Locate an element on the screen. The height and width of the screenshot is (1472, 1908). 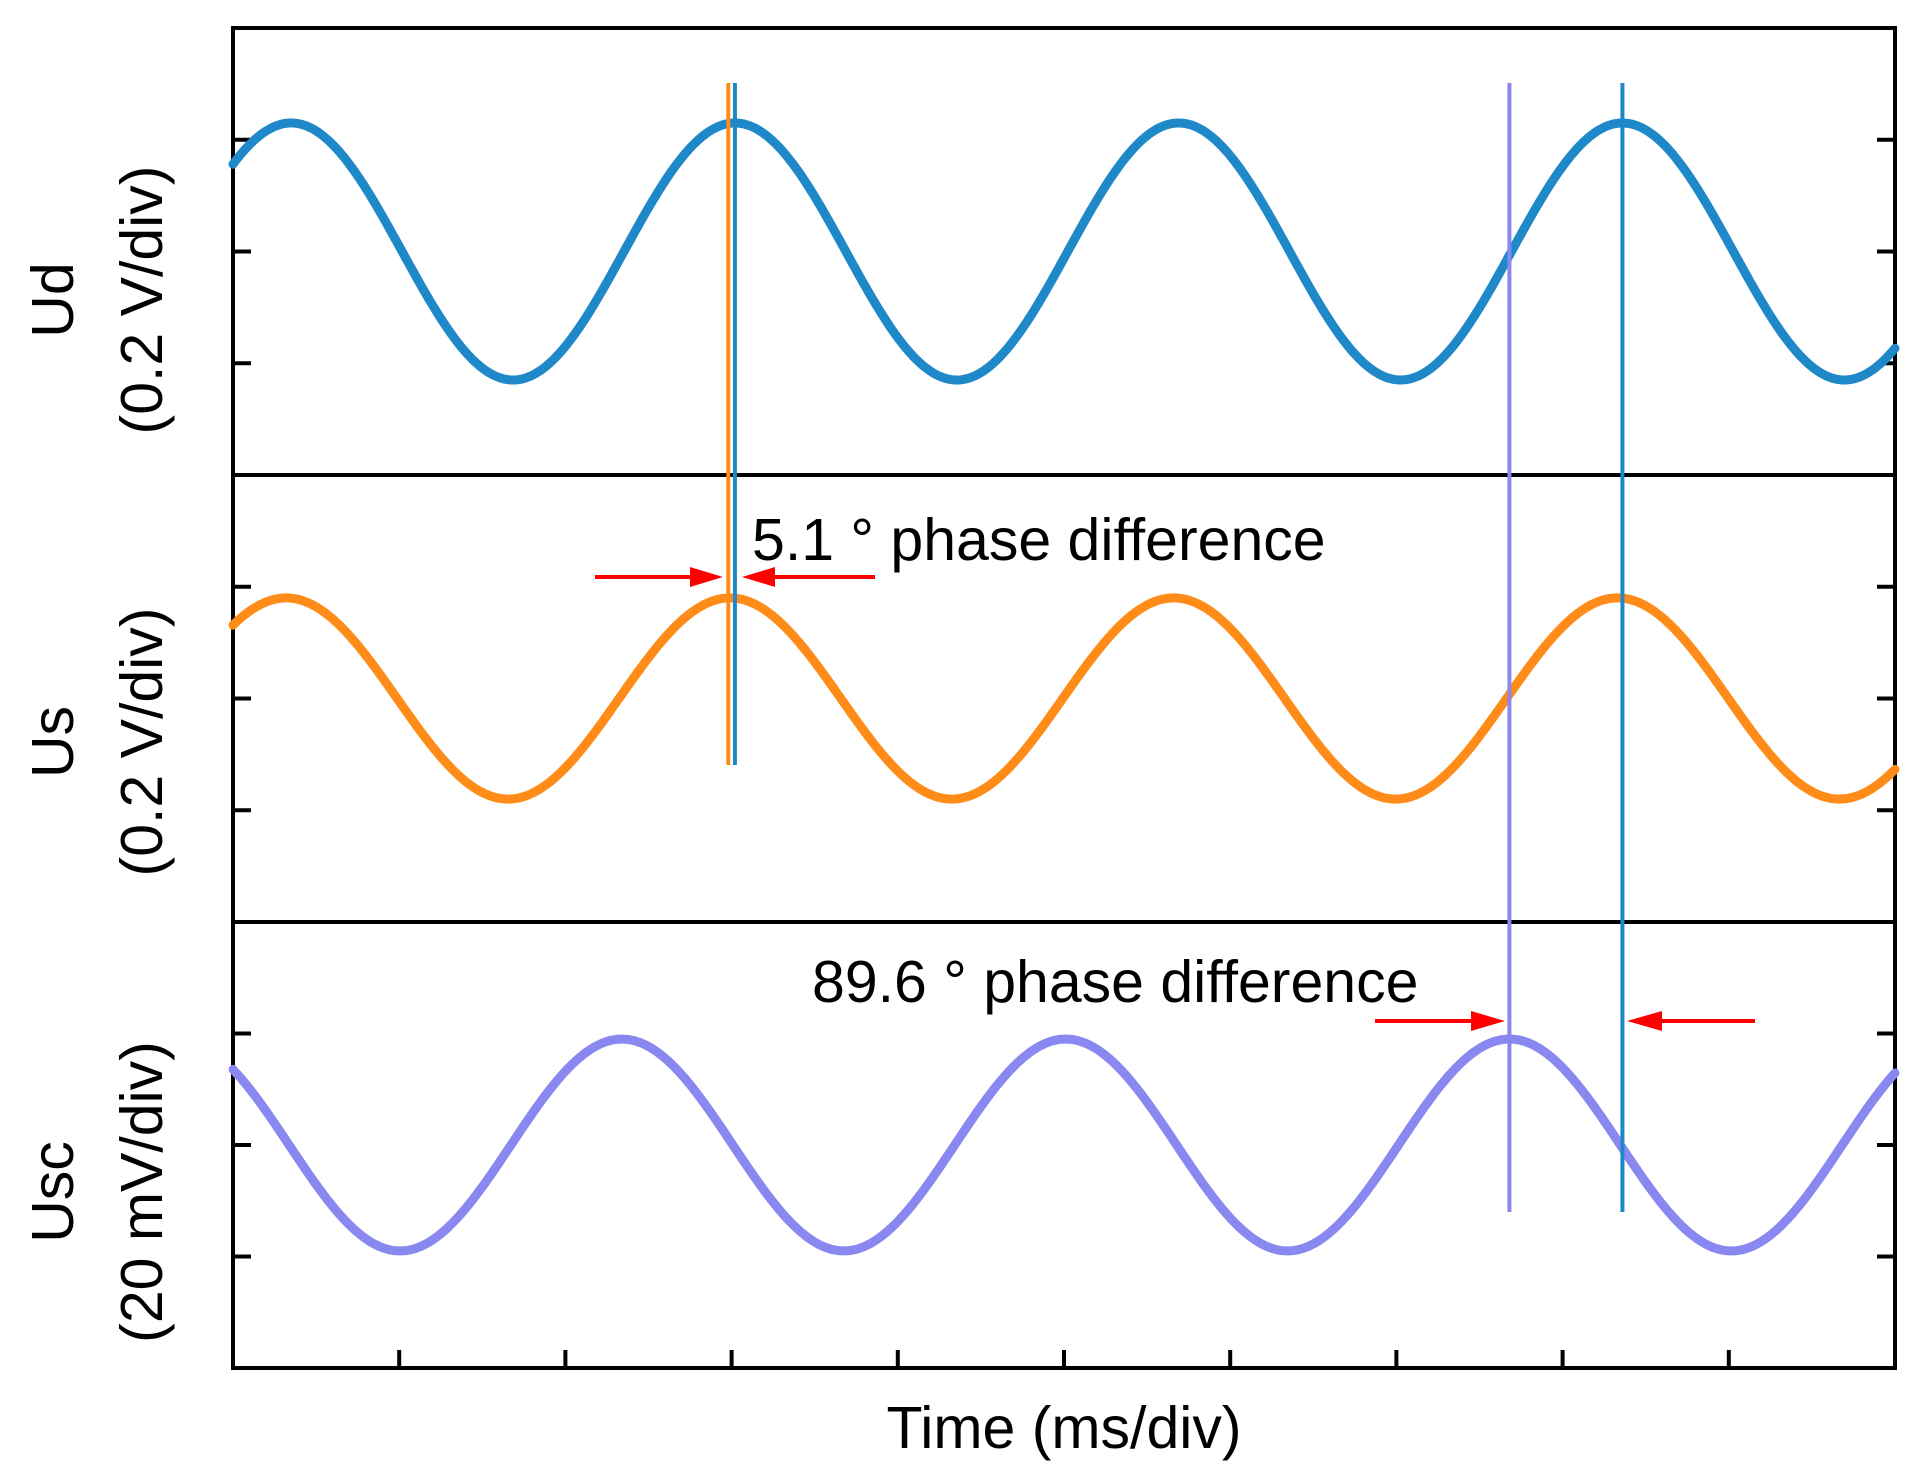
usc-waveform is located at coordinates (1064, 1145).